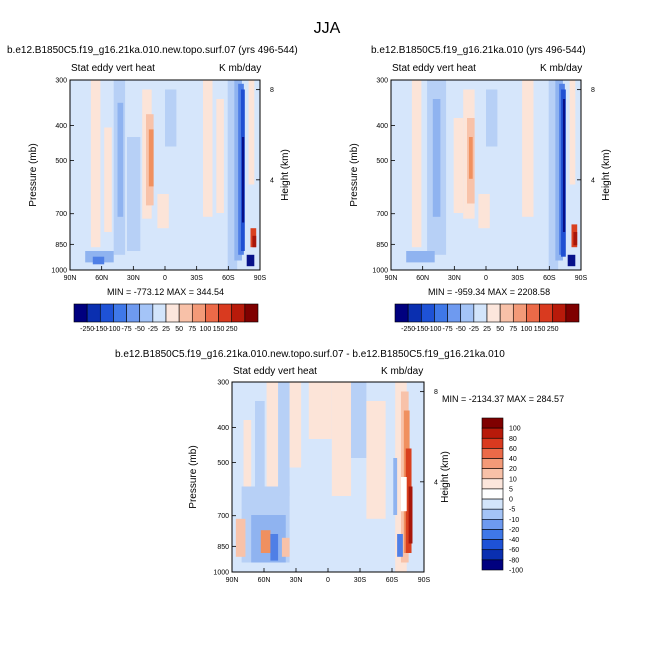 The width and height of the screenshot is (654, 654). I want to click on colorbar-label: -10, so click(514, 520).